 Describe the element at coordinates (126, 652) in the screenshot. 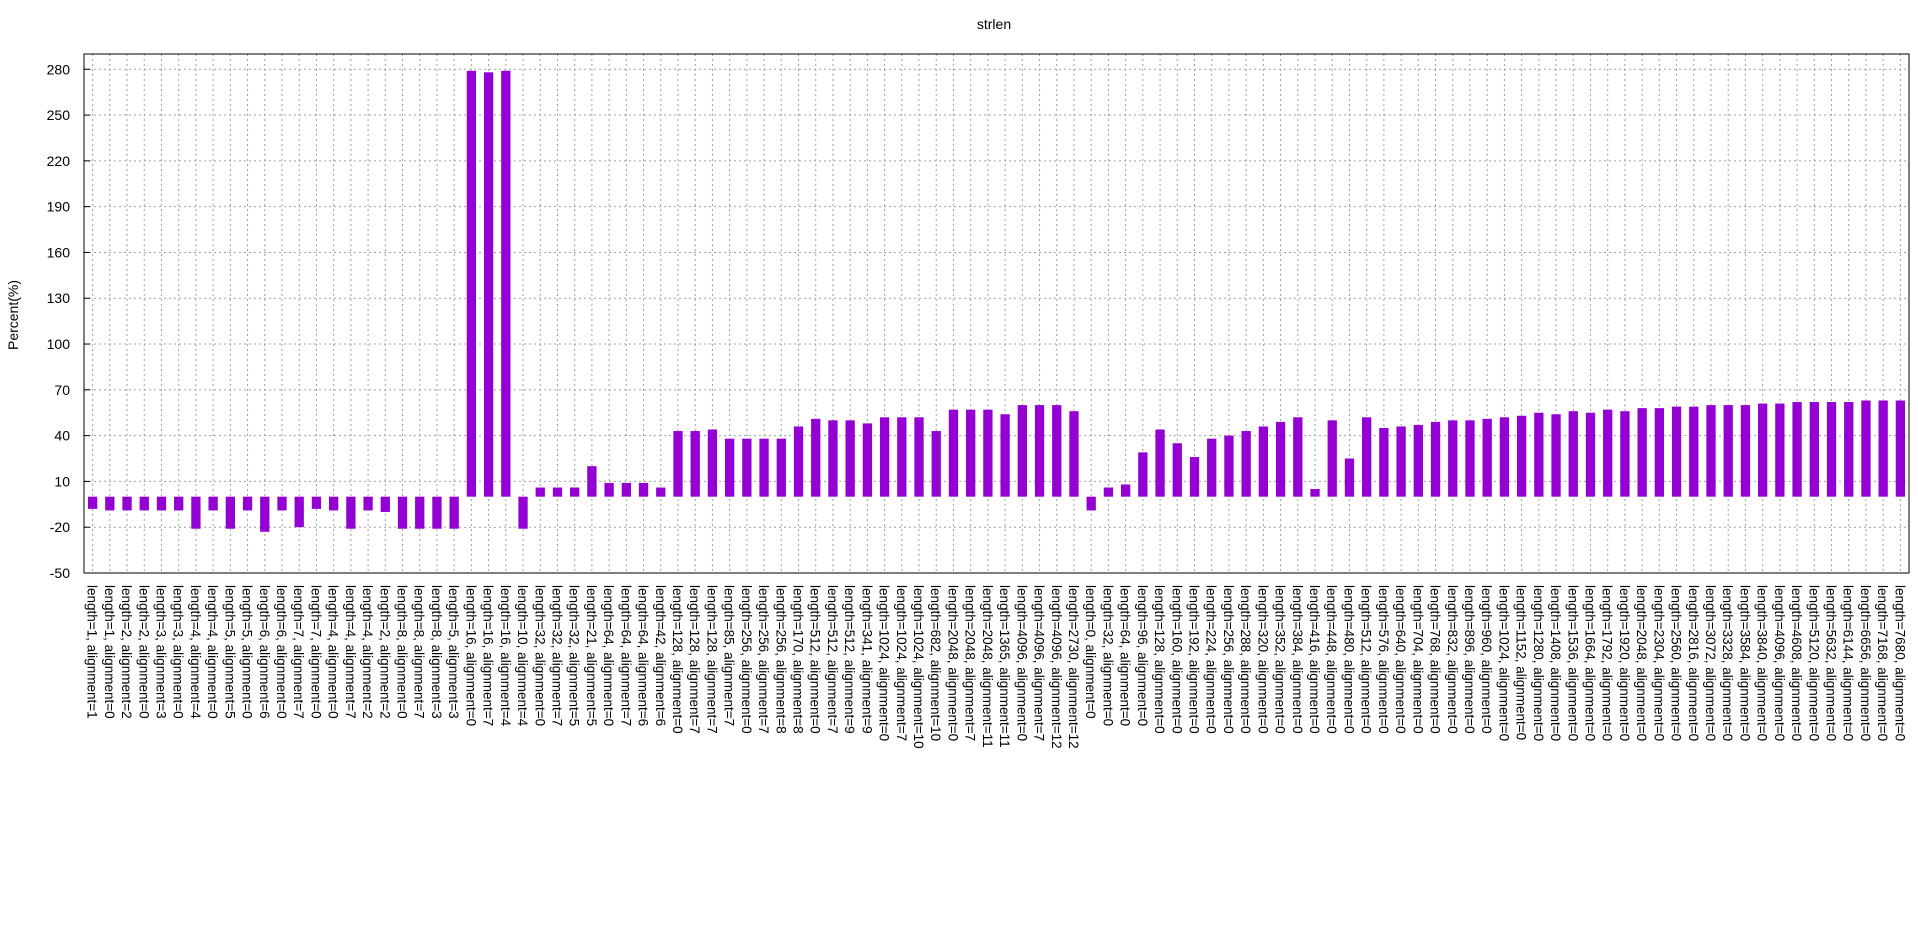

I see `x-tick-label: length=2, alignment=2` at that location.